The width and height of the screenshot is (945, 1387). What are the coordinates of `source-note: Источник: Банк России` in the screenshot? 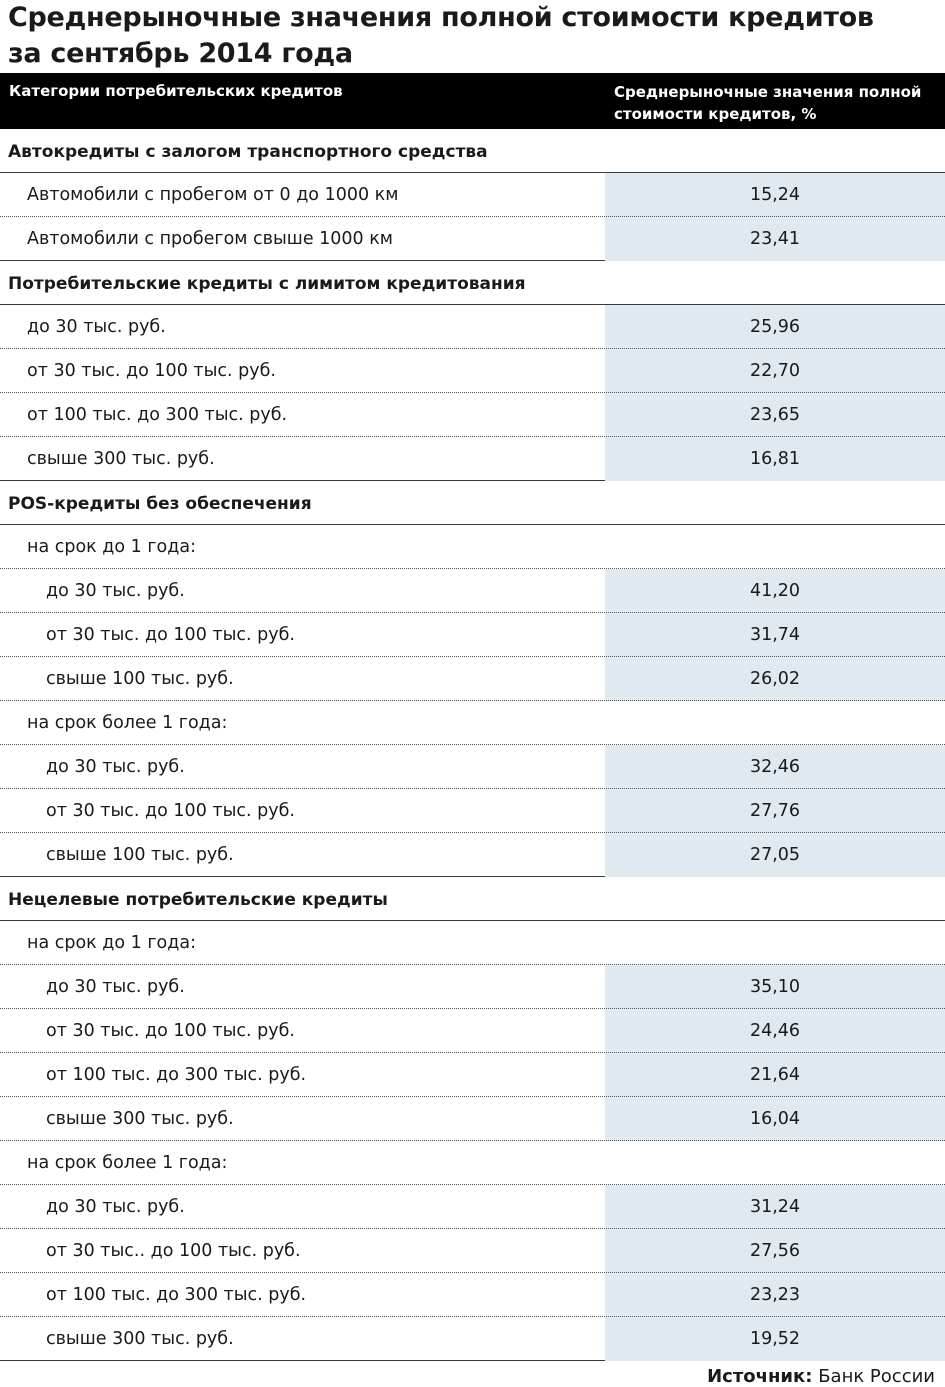 It's located at (821, 1376).